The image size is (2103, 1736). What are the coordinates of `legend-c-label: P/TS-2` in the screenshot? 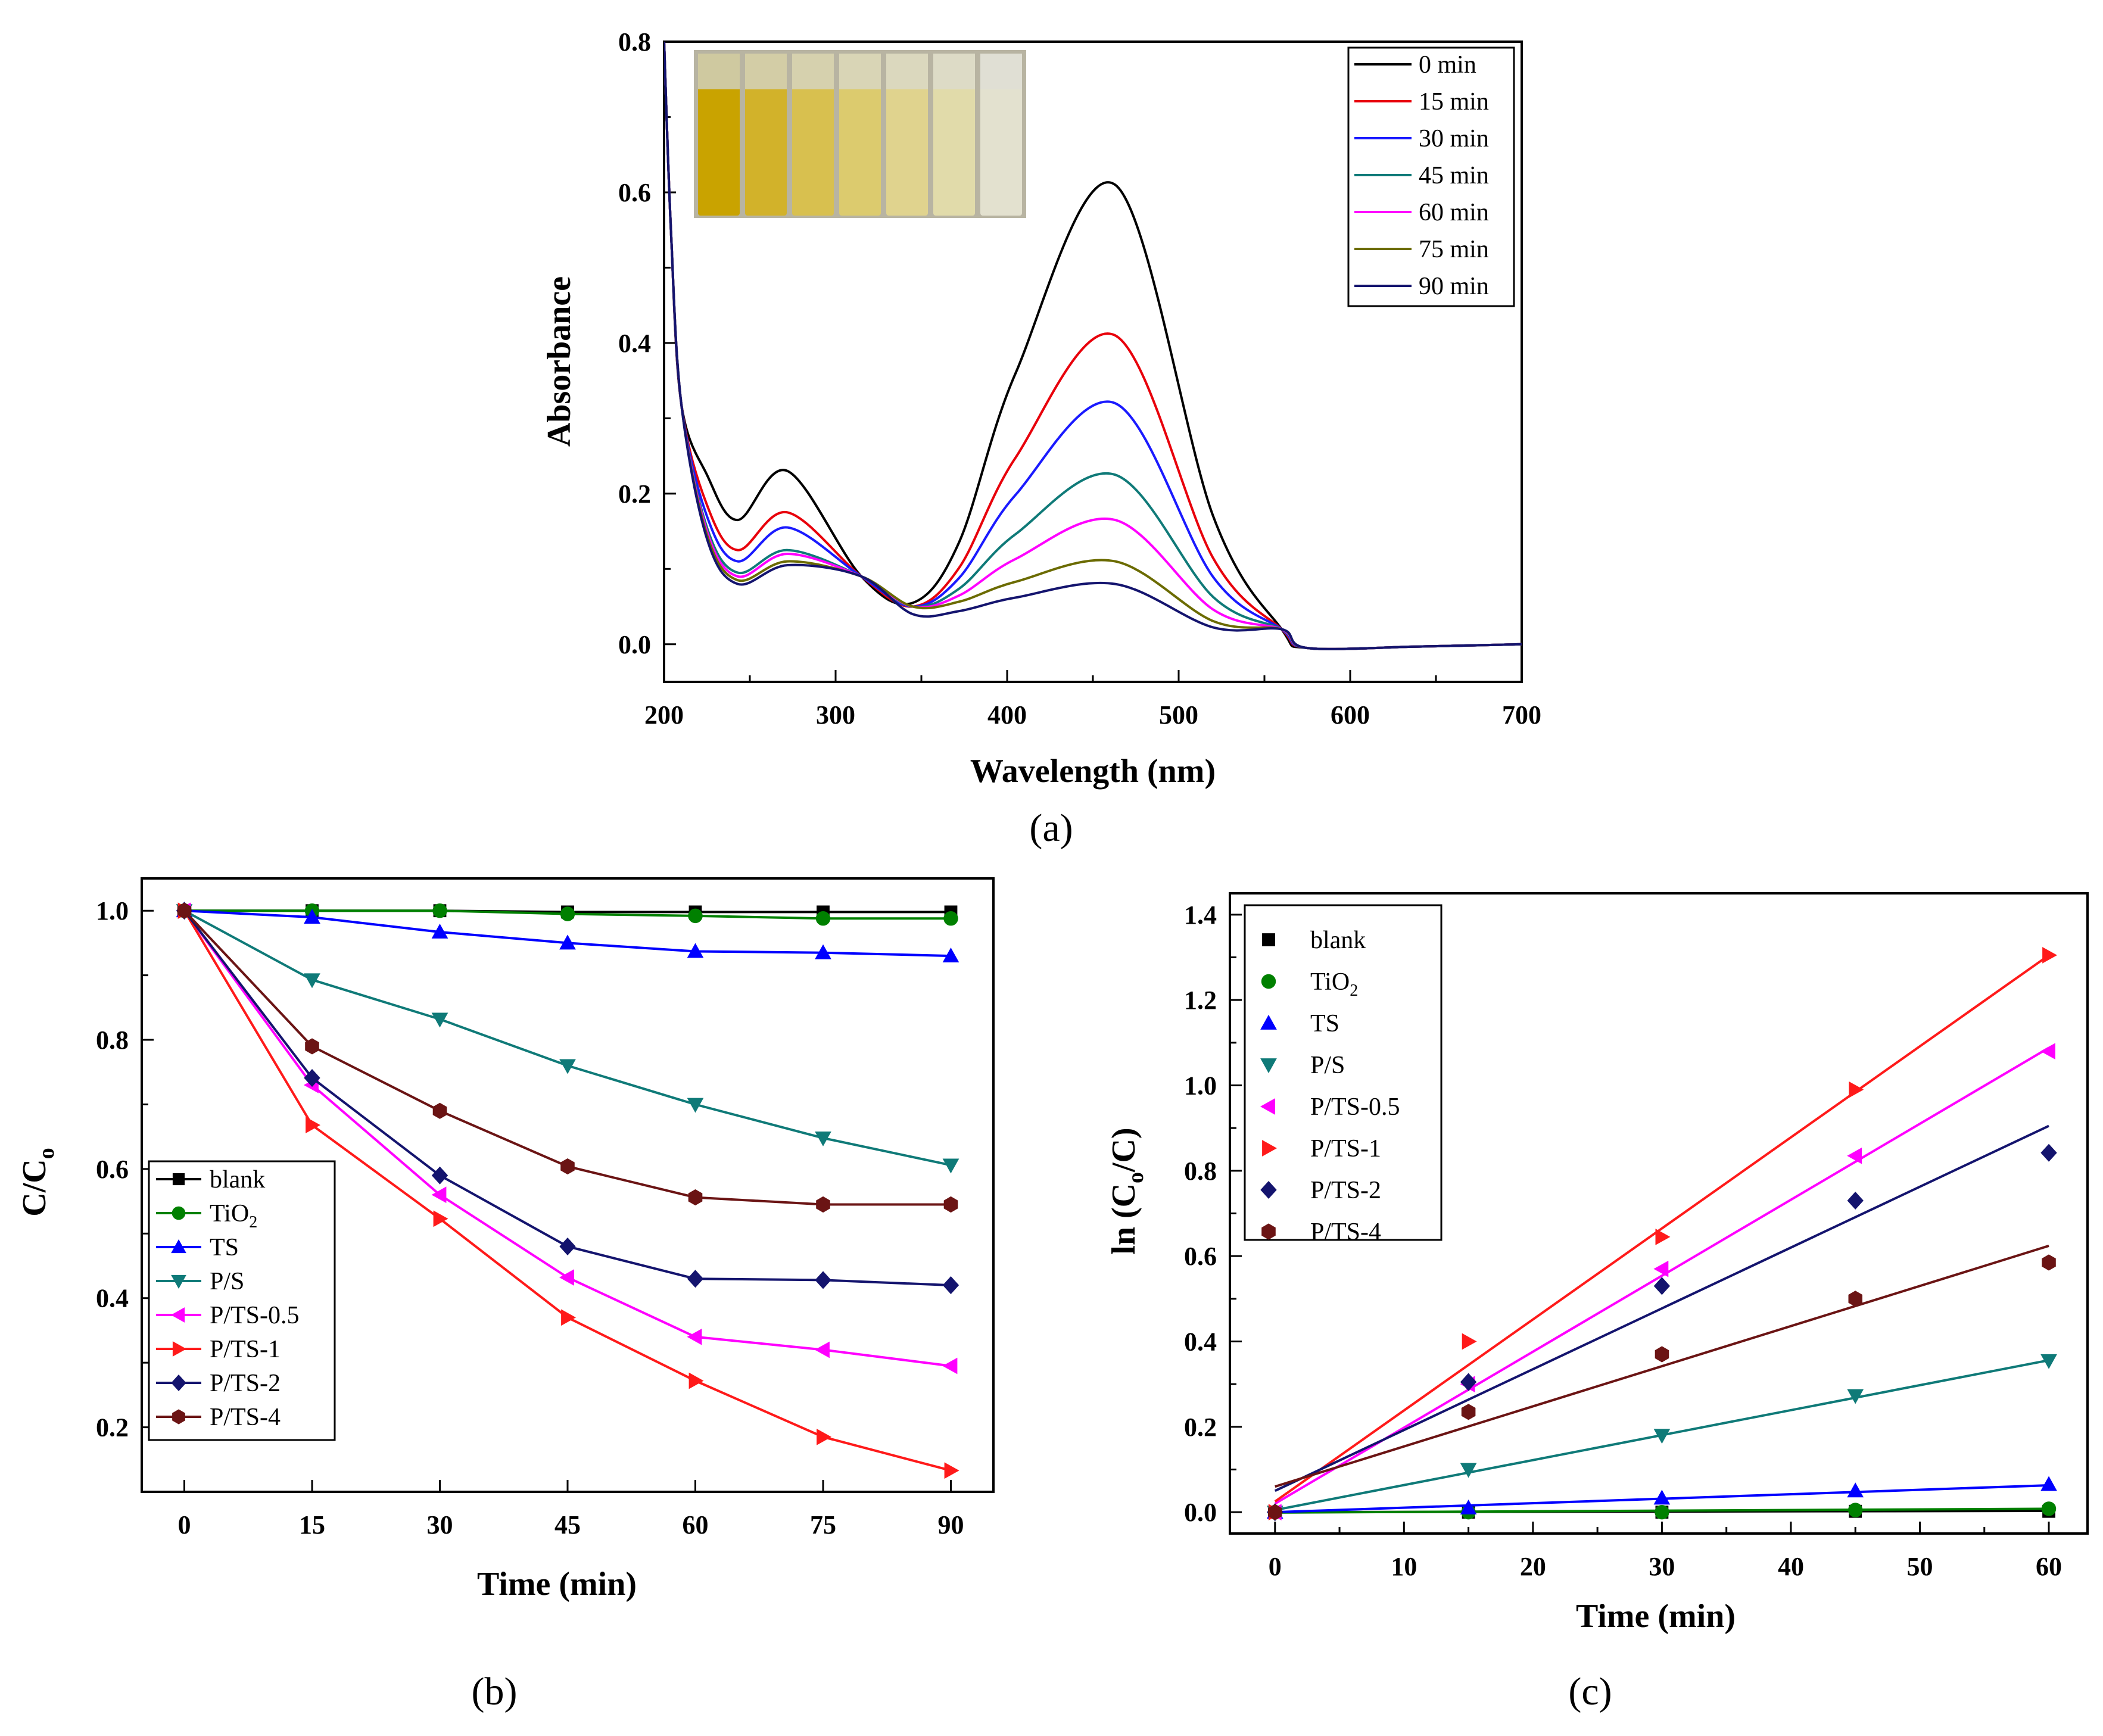 It's located at (1345, 1190).